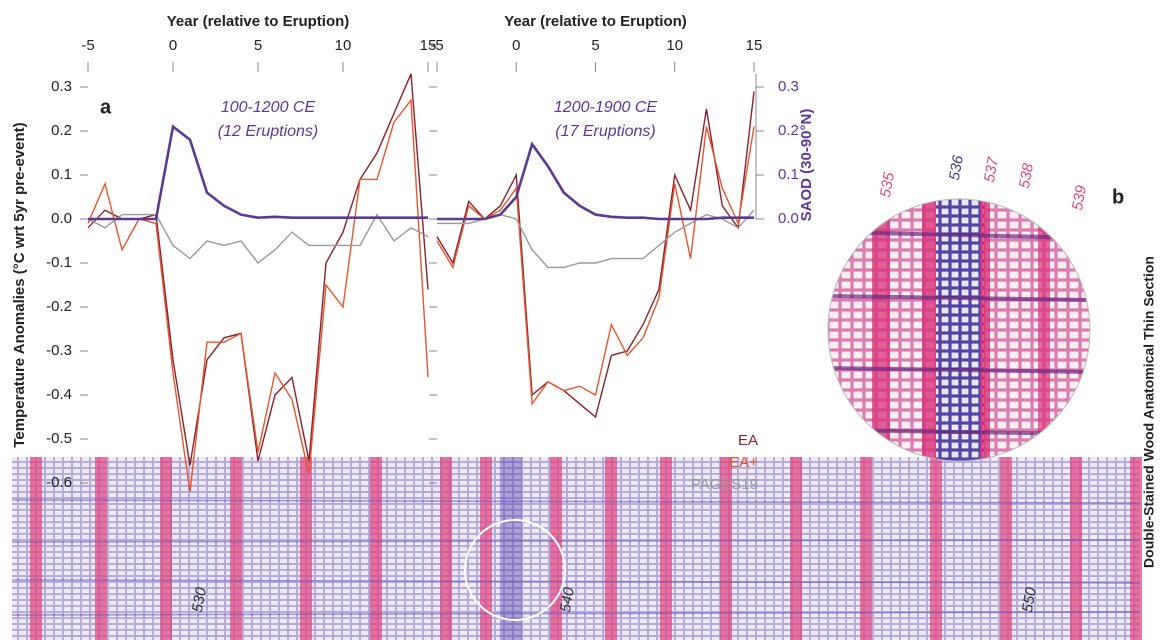  I want to click on panel-label: b, so click(1118, 197).